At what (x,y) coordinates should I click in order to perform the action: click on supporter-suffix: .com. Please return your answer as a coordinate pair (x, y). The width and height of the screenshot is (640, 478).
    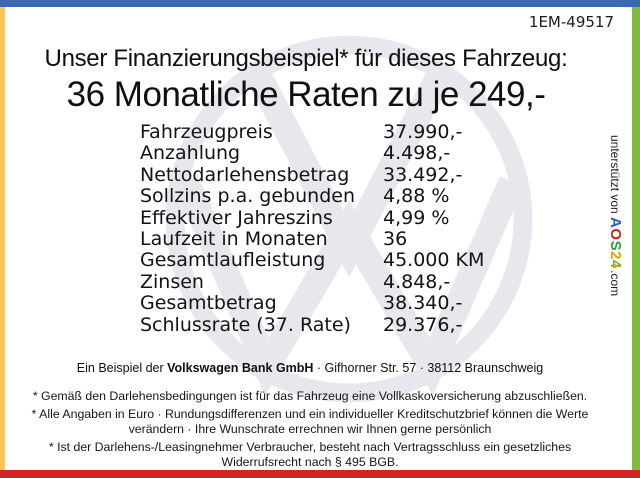
    Looking at the image, I should click on (615, 283).